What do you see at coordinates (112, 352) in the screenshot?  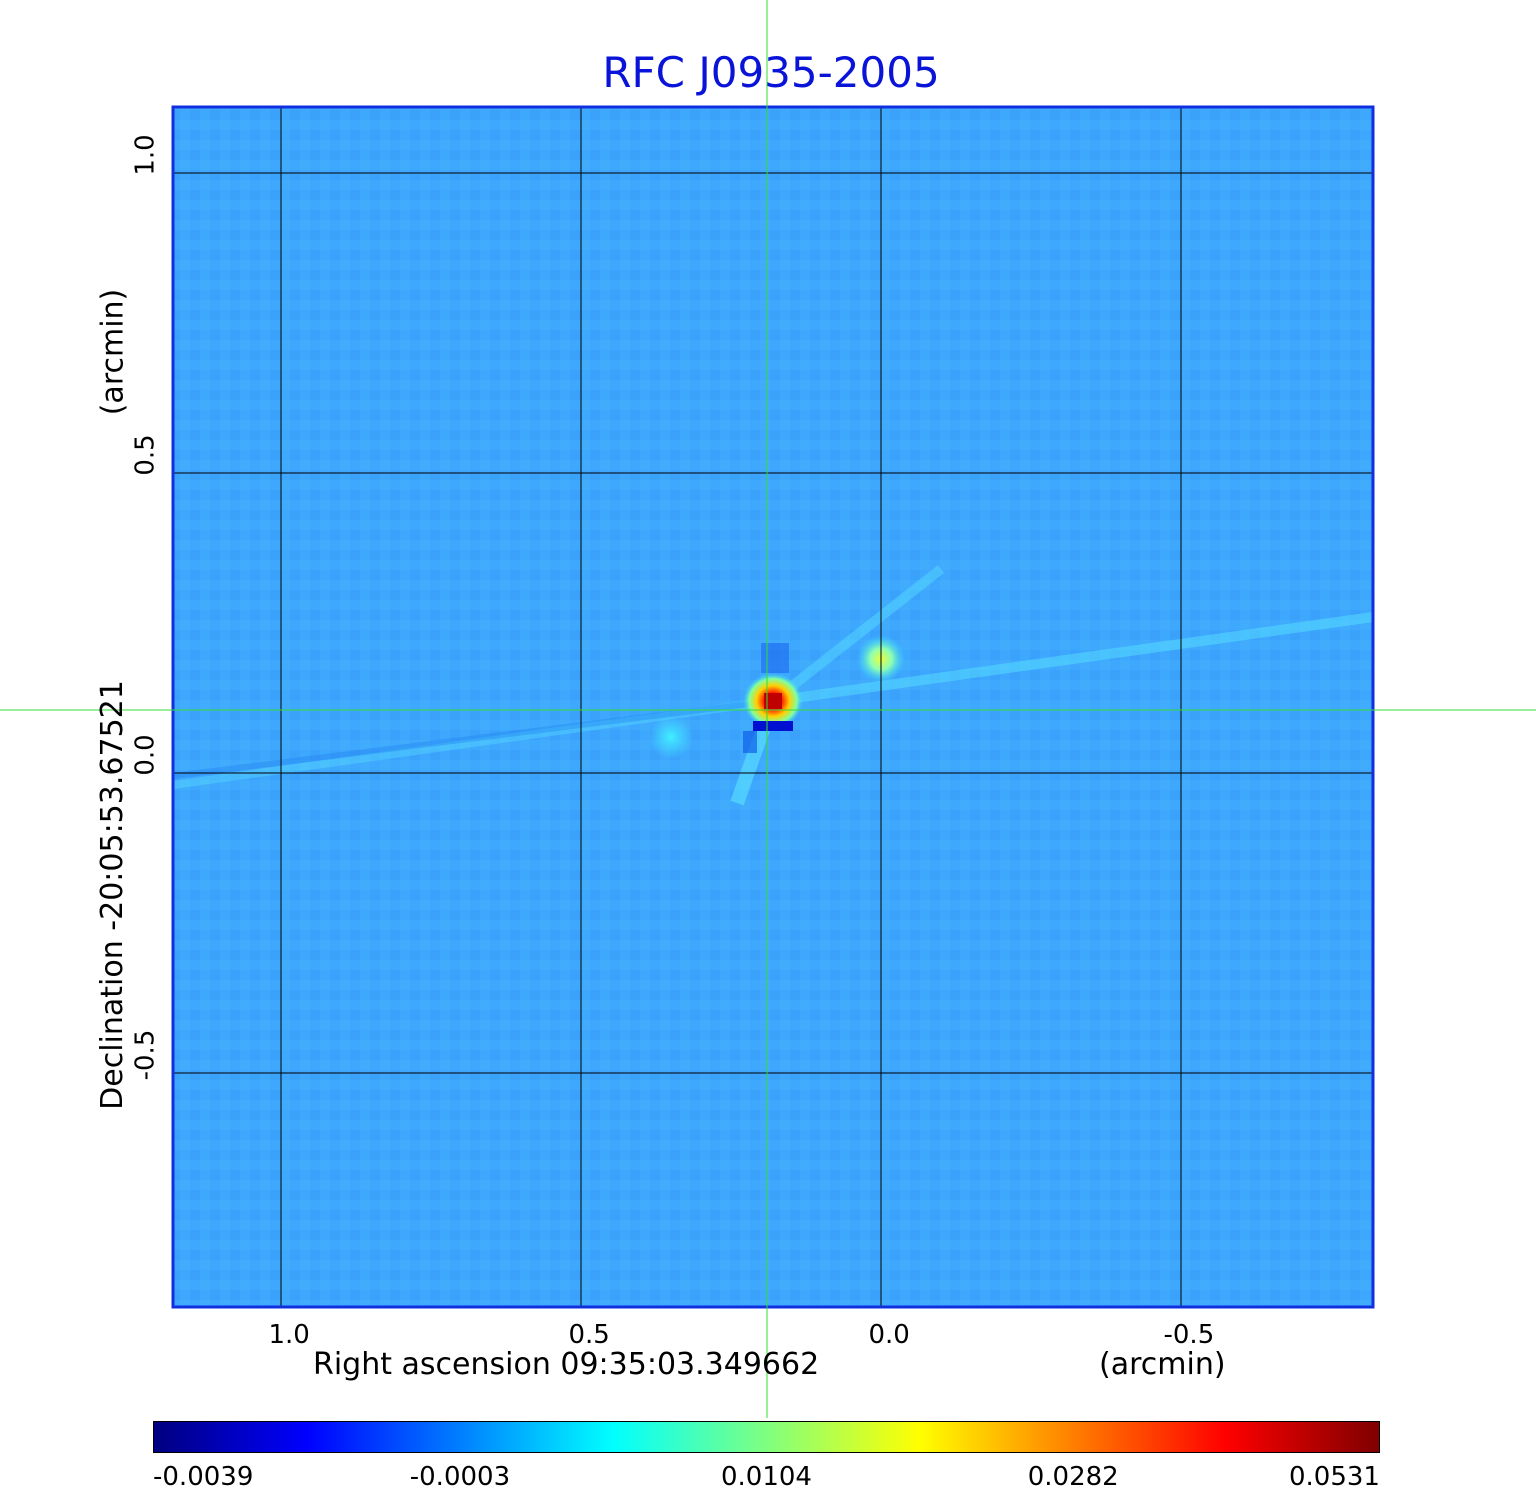 I see `y-axis-unit: (arcmin)` at bounding box center [112, 352].